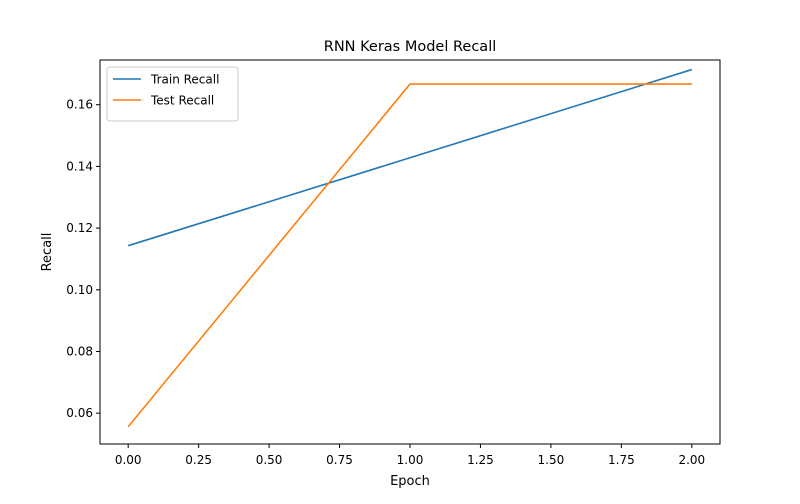 The height and width of the screenshot is (504, 800). I want to click on y-tick-label: 0.06, so click(79, 413).